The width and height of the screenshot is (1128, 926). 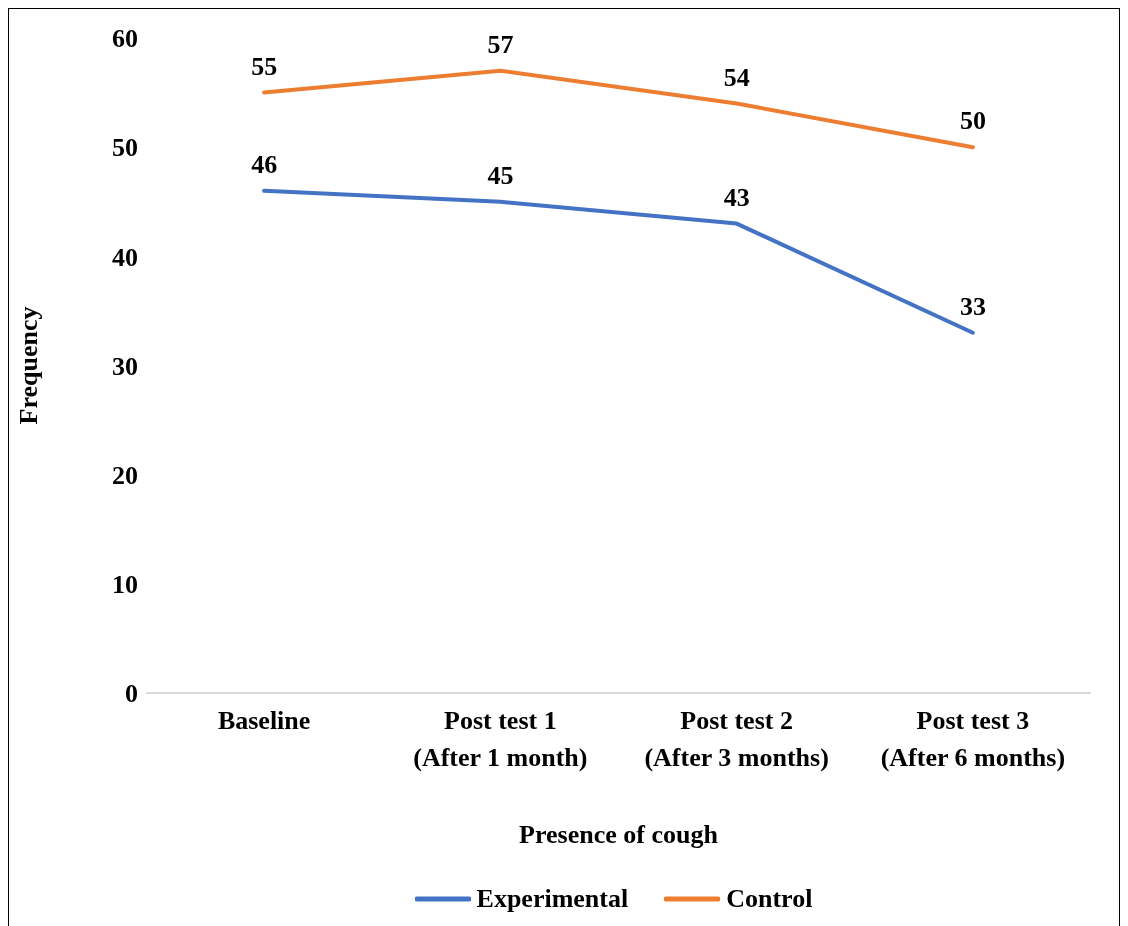 I want to click on data-label: 43, so click(x=736, y=197).